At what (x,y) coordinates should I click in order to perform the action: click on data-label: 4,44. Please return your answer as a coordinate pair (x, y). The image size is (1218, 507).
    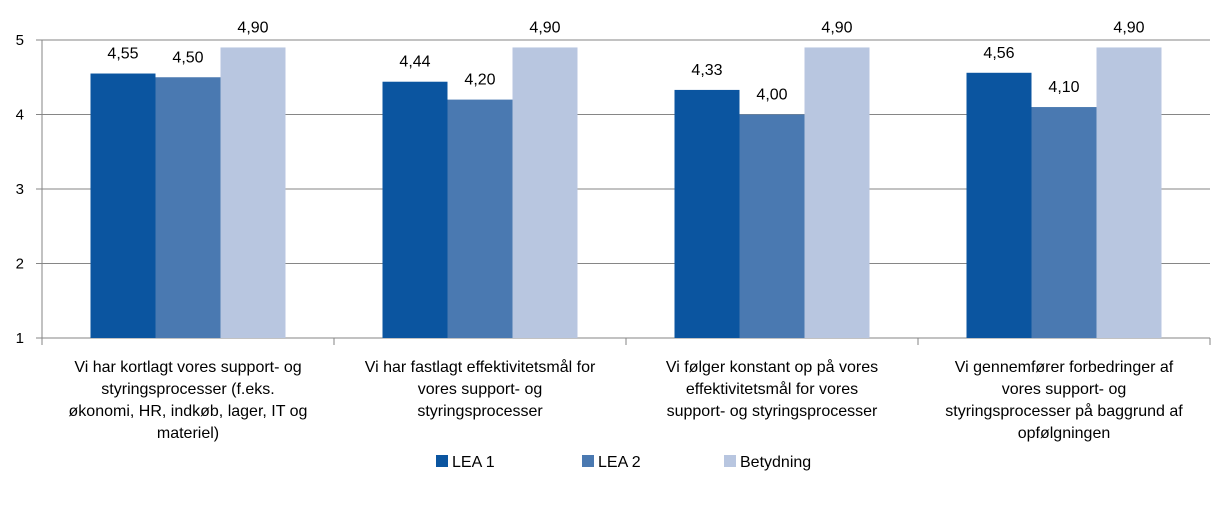
    Looking at the image, I should click on (414, 62).